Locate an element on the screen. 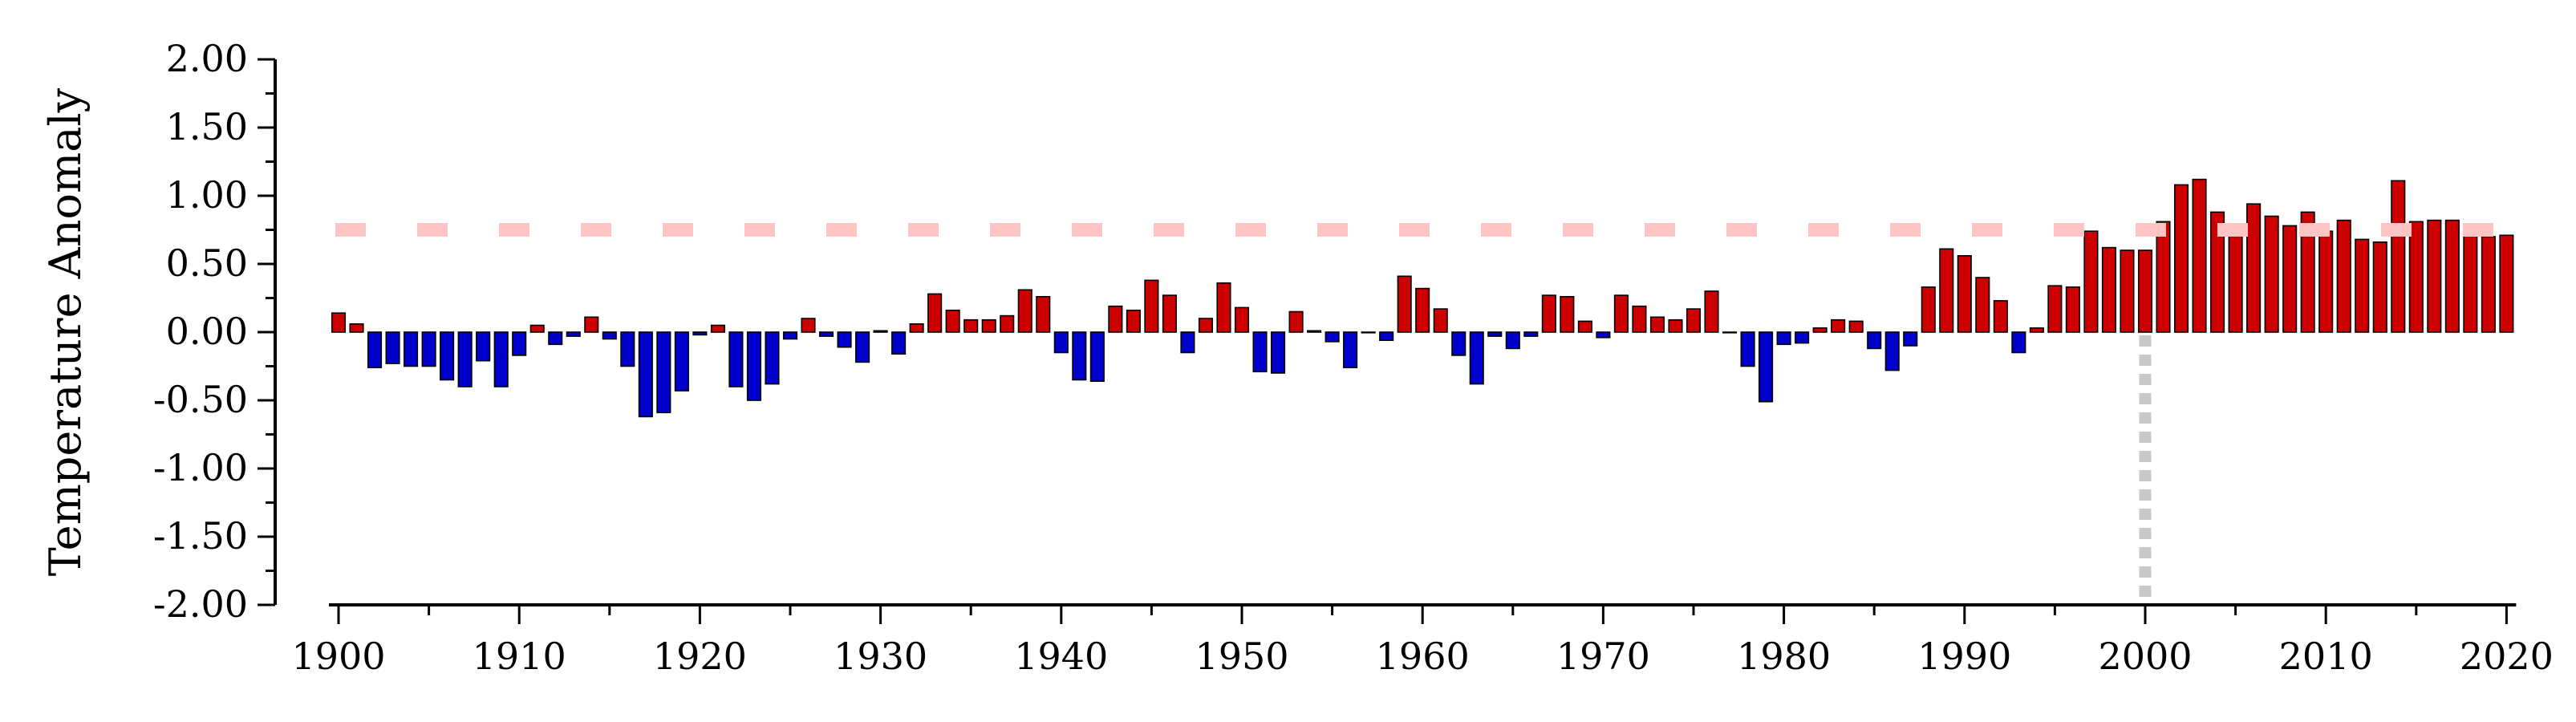 The height and width of the screenshot is (722, 2576). bar-1982 is located at coordinates (1820, 330).